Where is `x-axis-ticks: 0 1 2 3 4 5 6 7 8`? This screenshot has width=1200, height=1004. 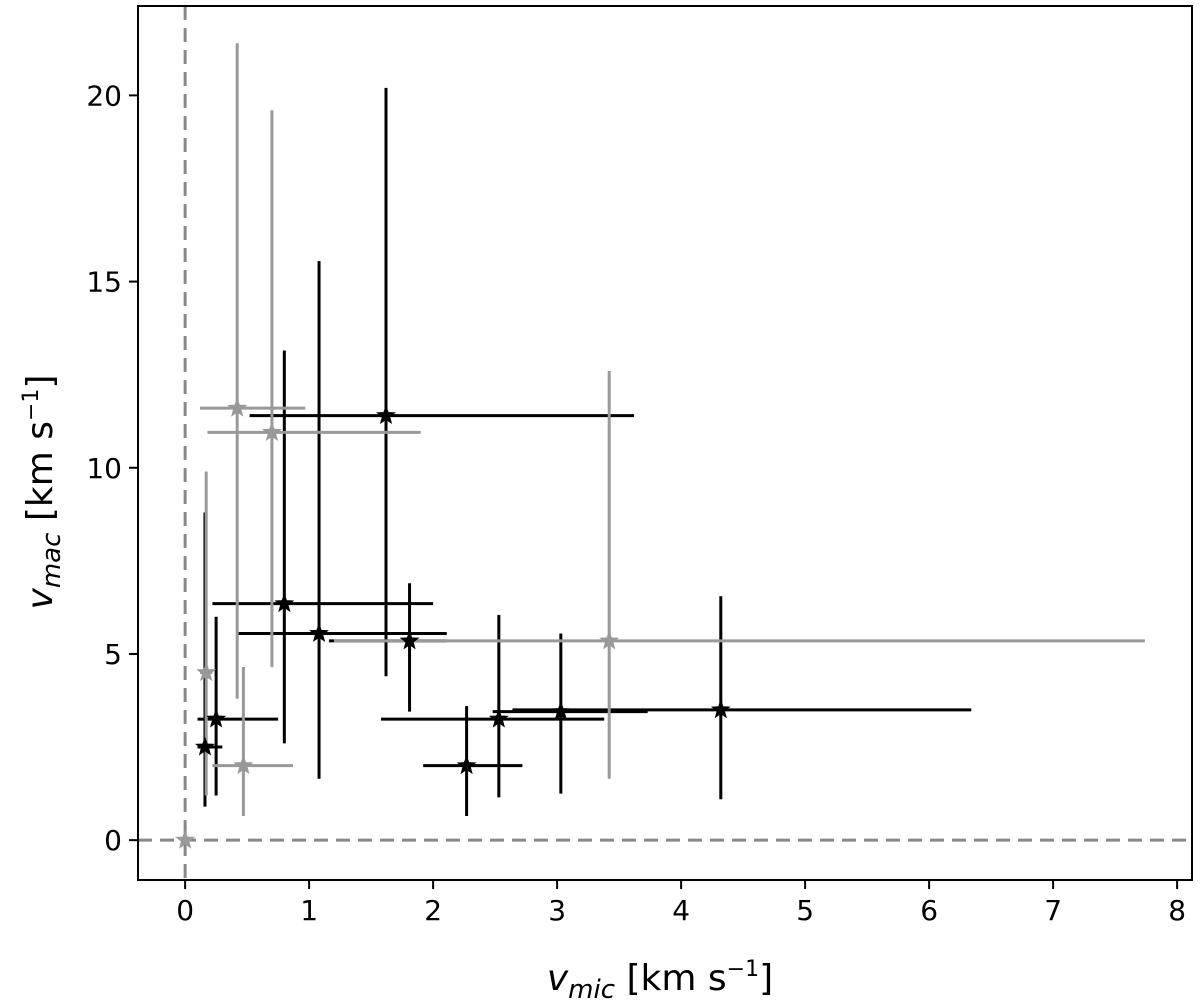 x-axis-ticks: 0 1 2 3 4 5 6 7 8 is located at coordinates (681, 903).